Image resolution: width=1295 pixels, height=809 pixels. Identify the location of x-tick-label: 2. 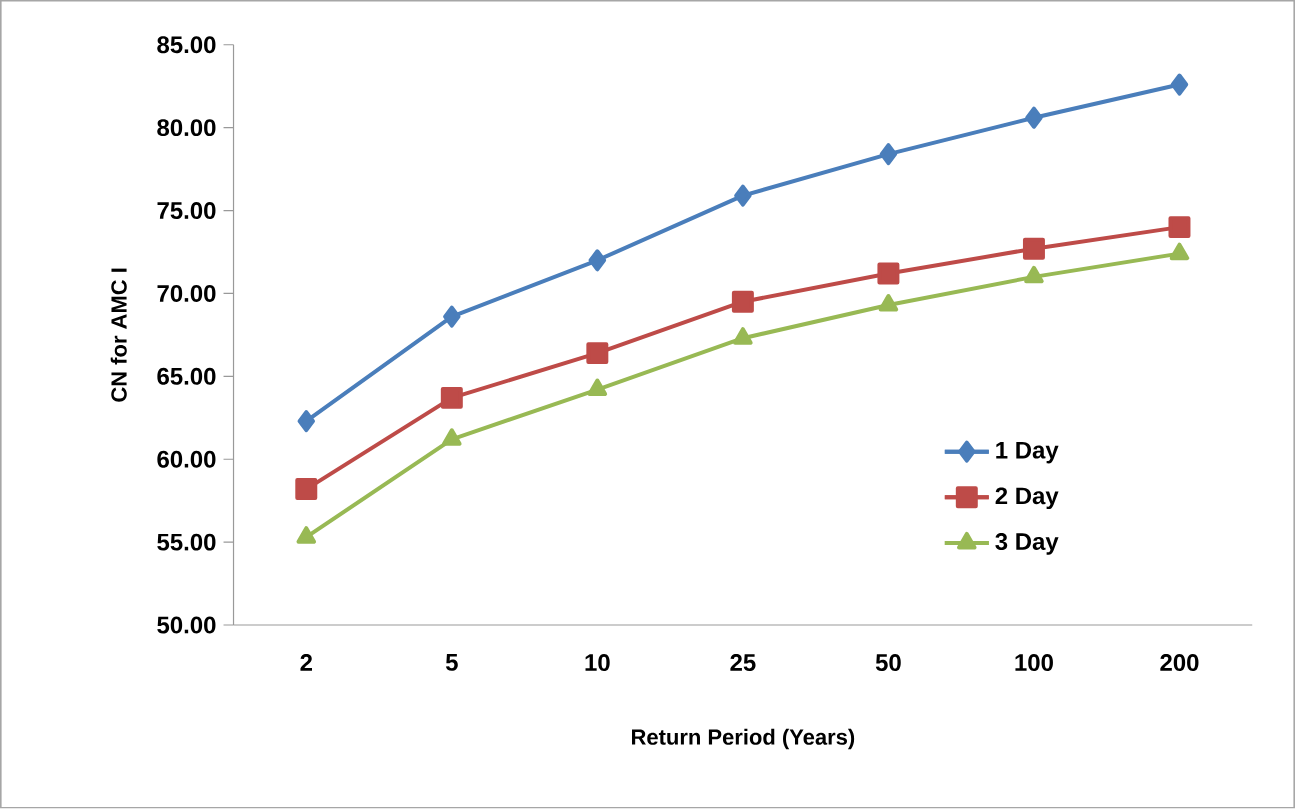
(306, 662).